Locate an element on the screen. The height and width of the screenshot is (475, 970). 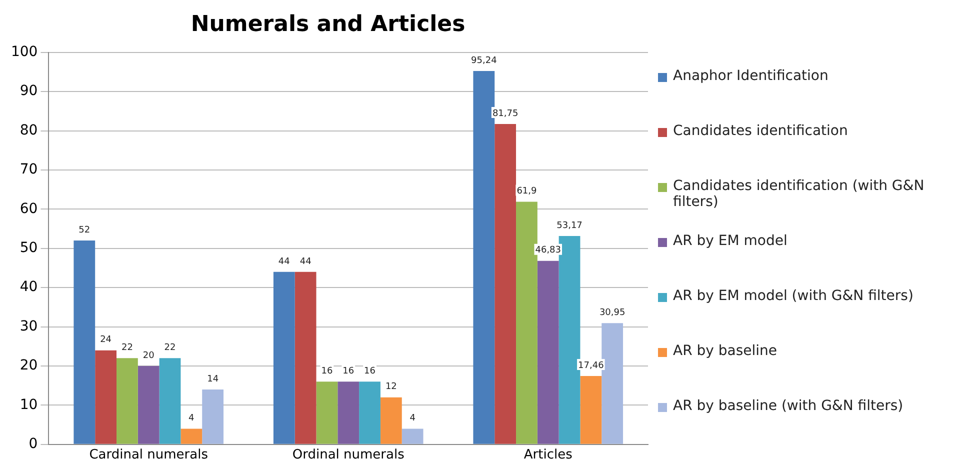
y-tick-label: 30 is located at coordinates (29, 326).